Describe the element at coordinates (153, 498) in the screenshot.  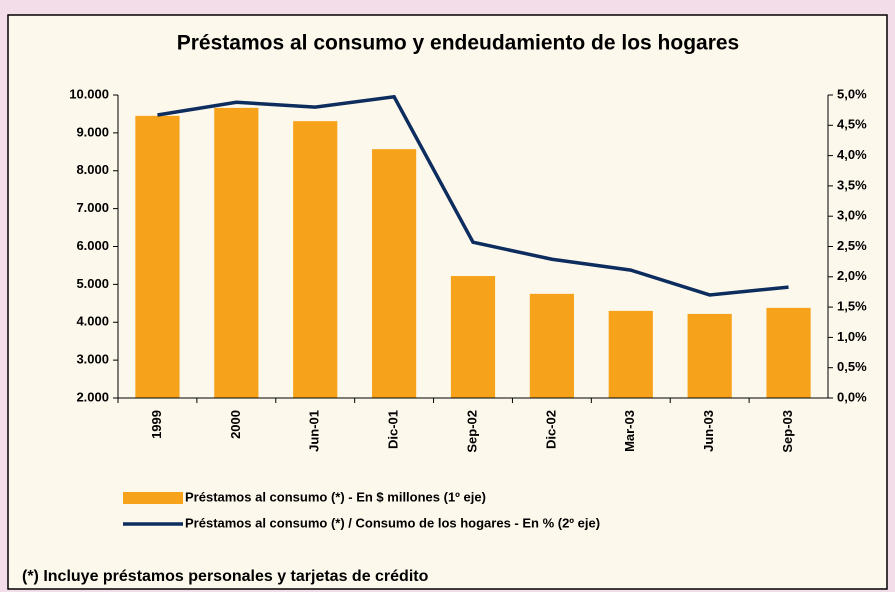
I see `legend-swatch` at that location.